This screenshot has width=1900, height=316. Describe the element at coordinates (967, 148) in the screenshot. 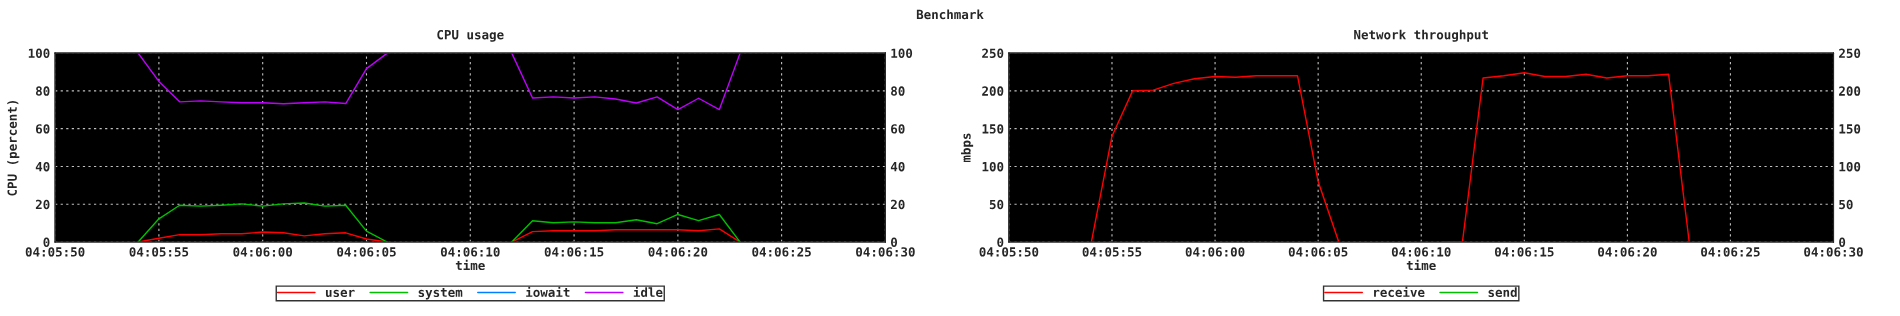

I see `y-axis-title: mbps` at that location.